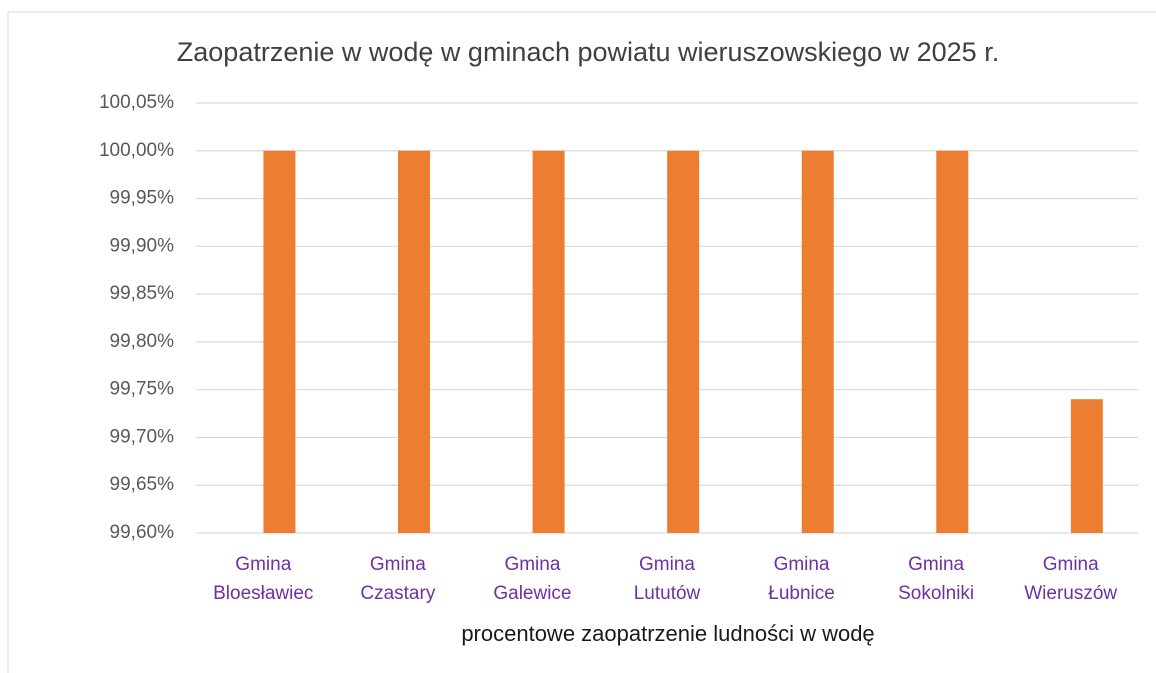  I want to click on y-tick-label: 99,60%, so click(142, 532).